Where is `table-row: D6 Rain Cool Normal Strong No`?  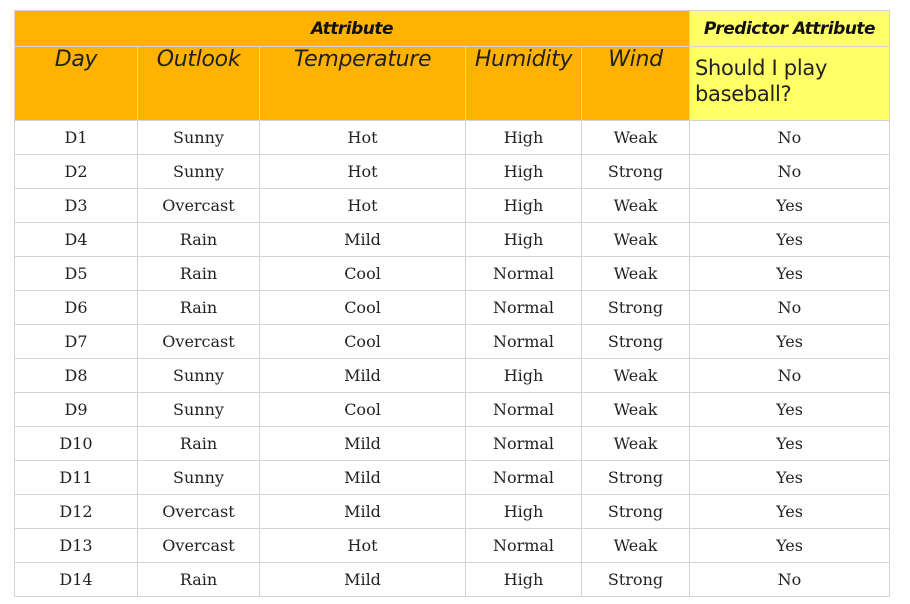 table-row: D6 Rain Cool Normal Strong No is located at coordinates (452, 307).